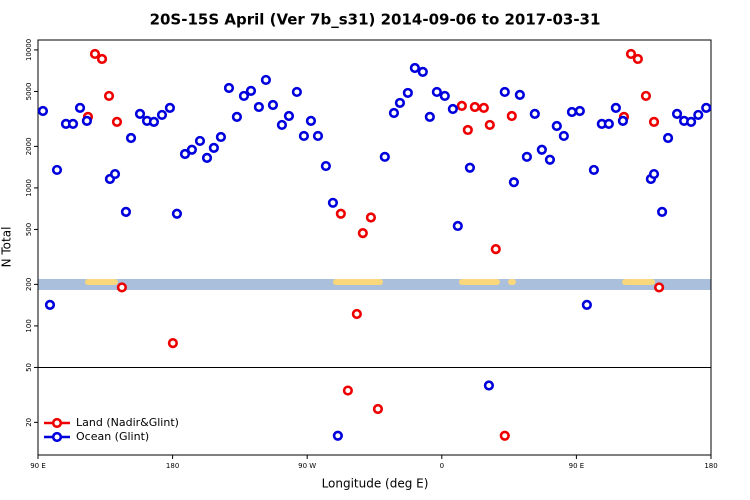  What do you see at coordinates (29, 325) in the screenshot?
I see `y-tick-label: 100` at bounding box center [29, 325].